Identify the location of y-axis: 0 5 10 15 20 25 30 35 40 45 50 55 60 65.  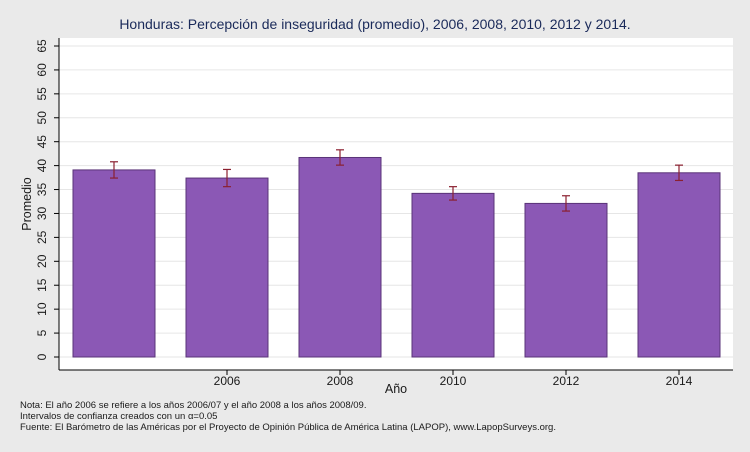
(47, 204).